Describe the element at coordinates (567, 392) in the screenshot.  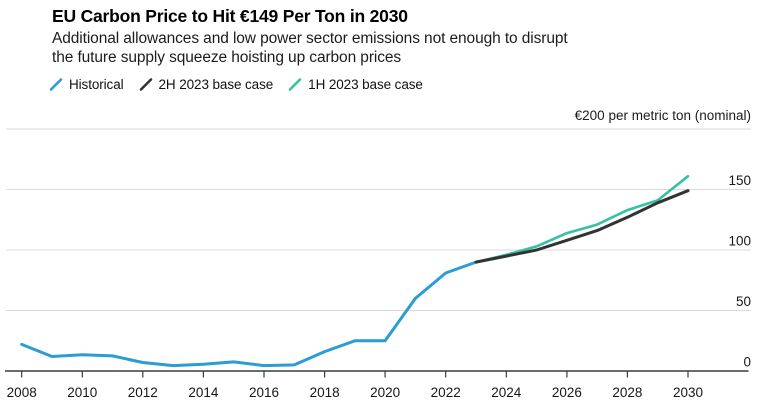
I see `x-tick-label-2026: 2026` at that location.